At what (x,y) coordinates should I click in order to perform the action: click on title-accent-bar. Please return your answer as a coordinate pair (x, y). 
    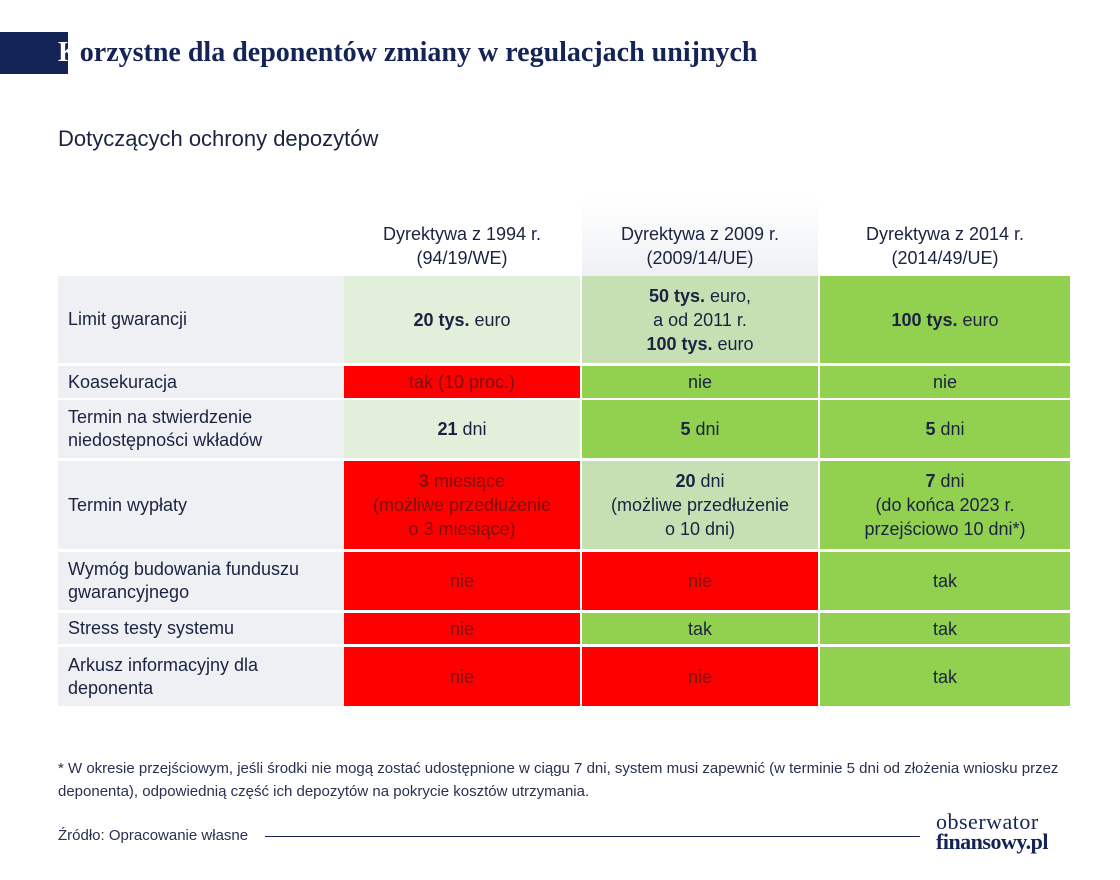
    Looking at the image, I should click on (34, 53).